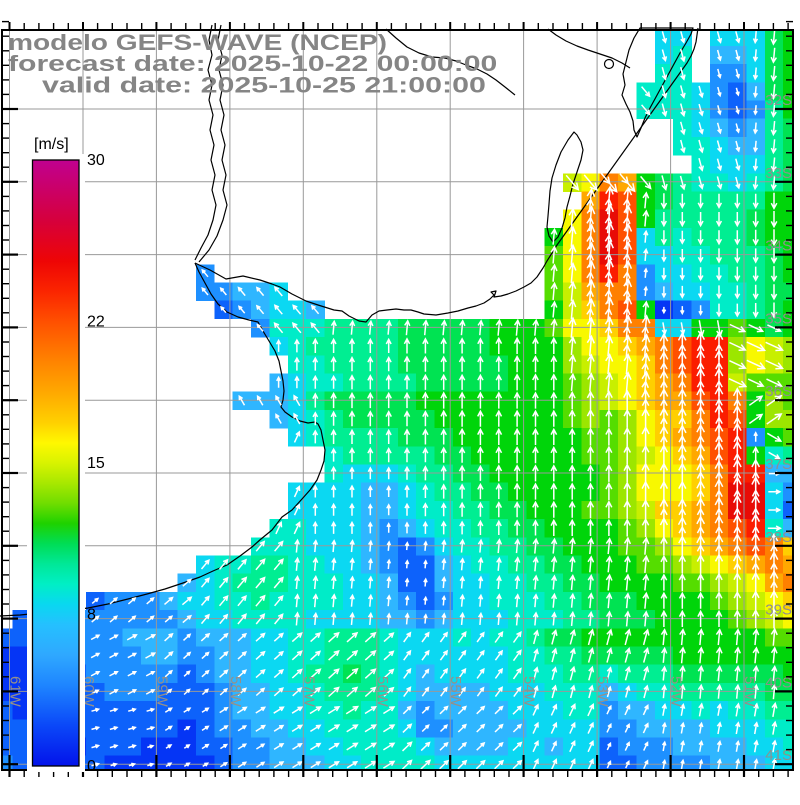  What do you see at coordinates (778, 318) in the screenshot?
I see `svg-text: 35S` at bounding box center [778, 318].